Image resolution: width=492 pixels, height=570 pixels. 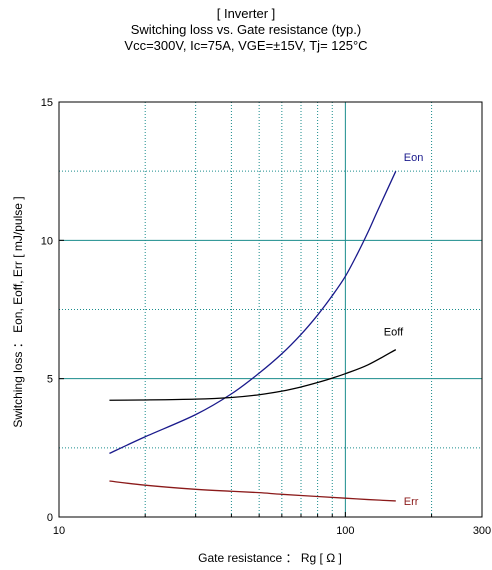 What do you see at coordinates (345, 531) in the screenshot?
I see `x-tick-label-100: 100` at bounding box center [345, 531].